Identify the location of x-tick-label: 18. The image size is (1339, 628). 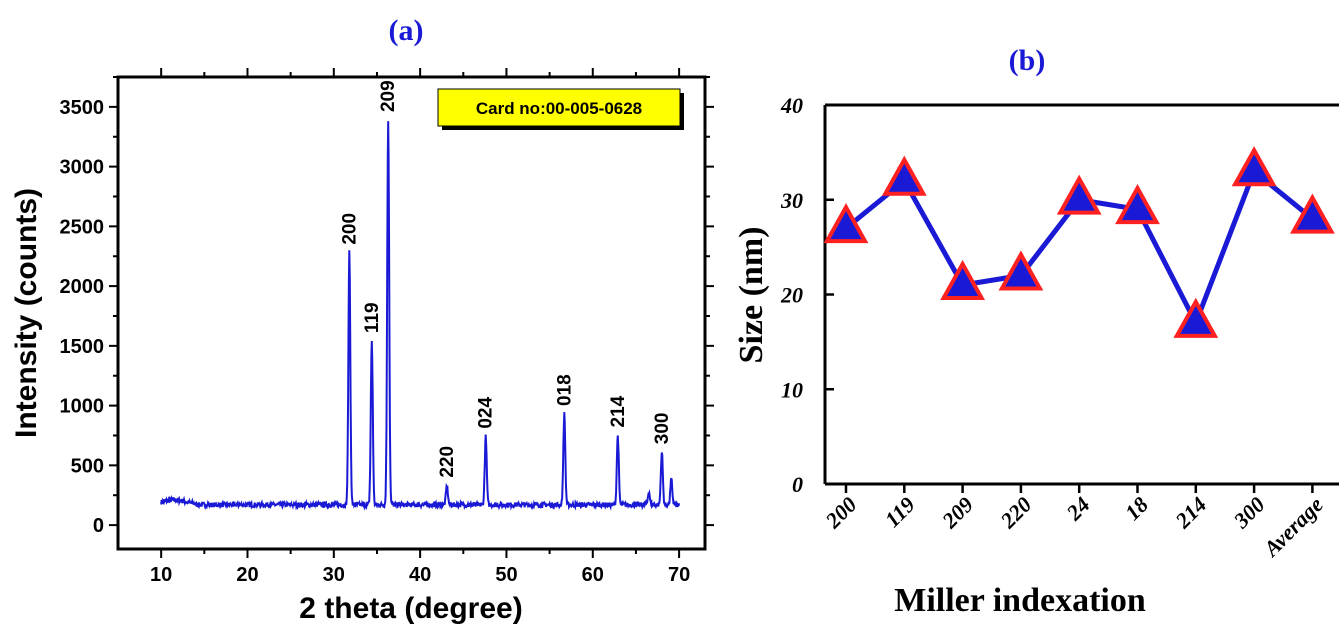
(1136, 508).